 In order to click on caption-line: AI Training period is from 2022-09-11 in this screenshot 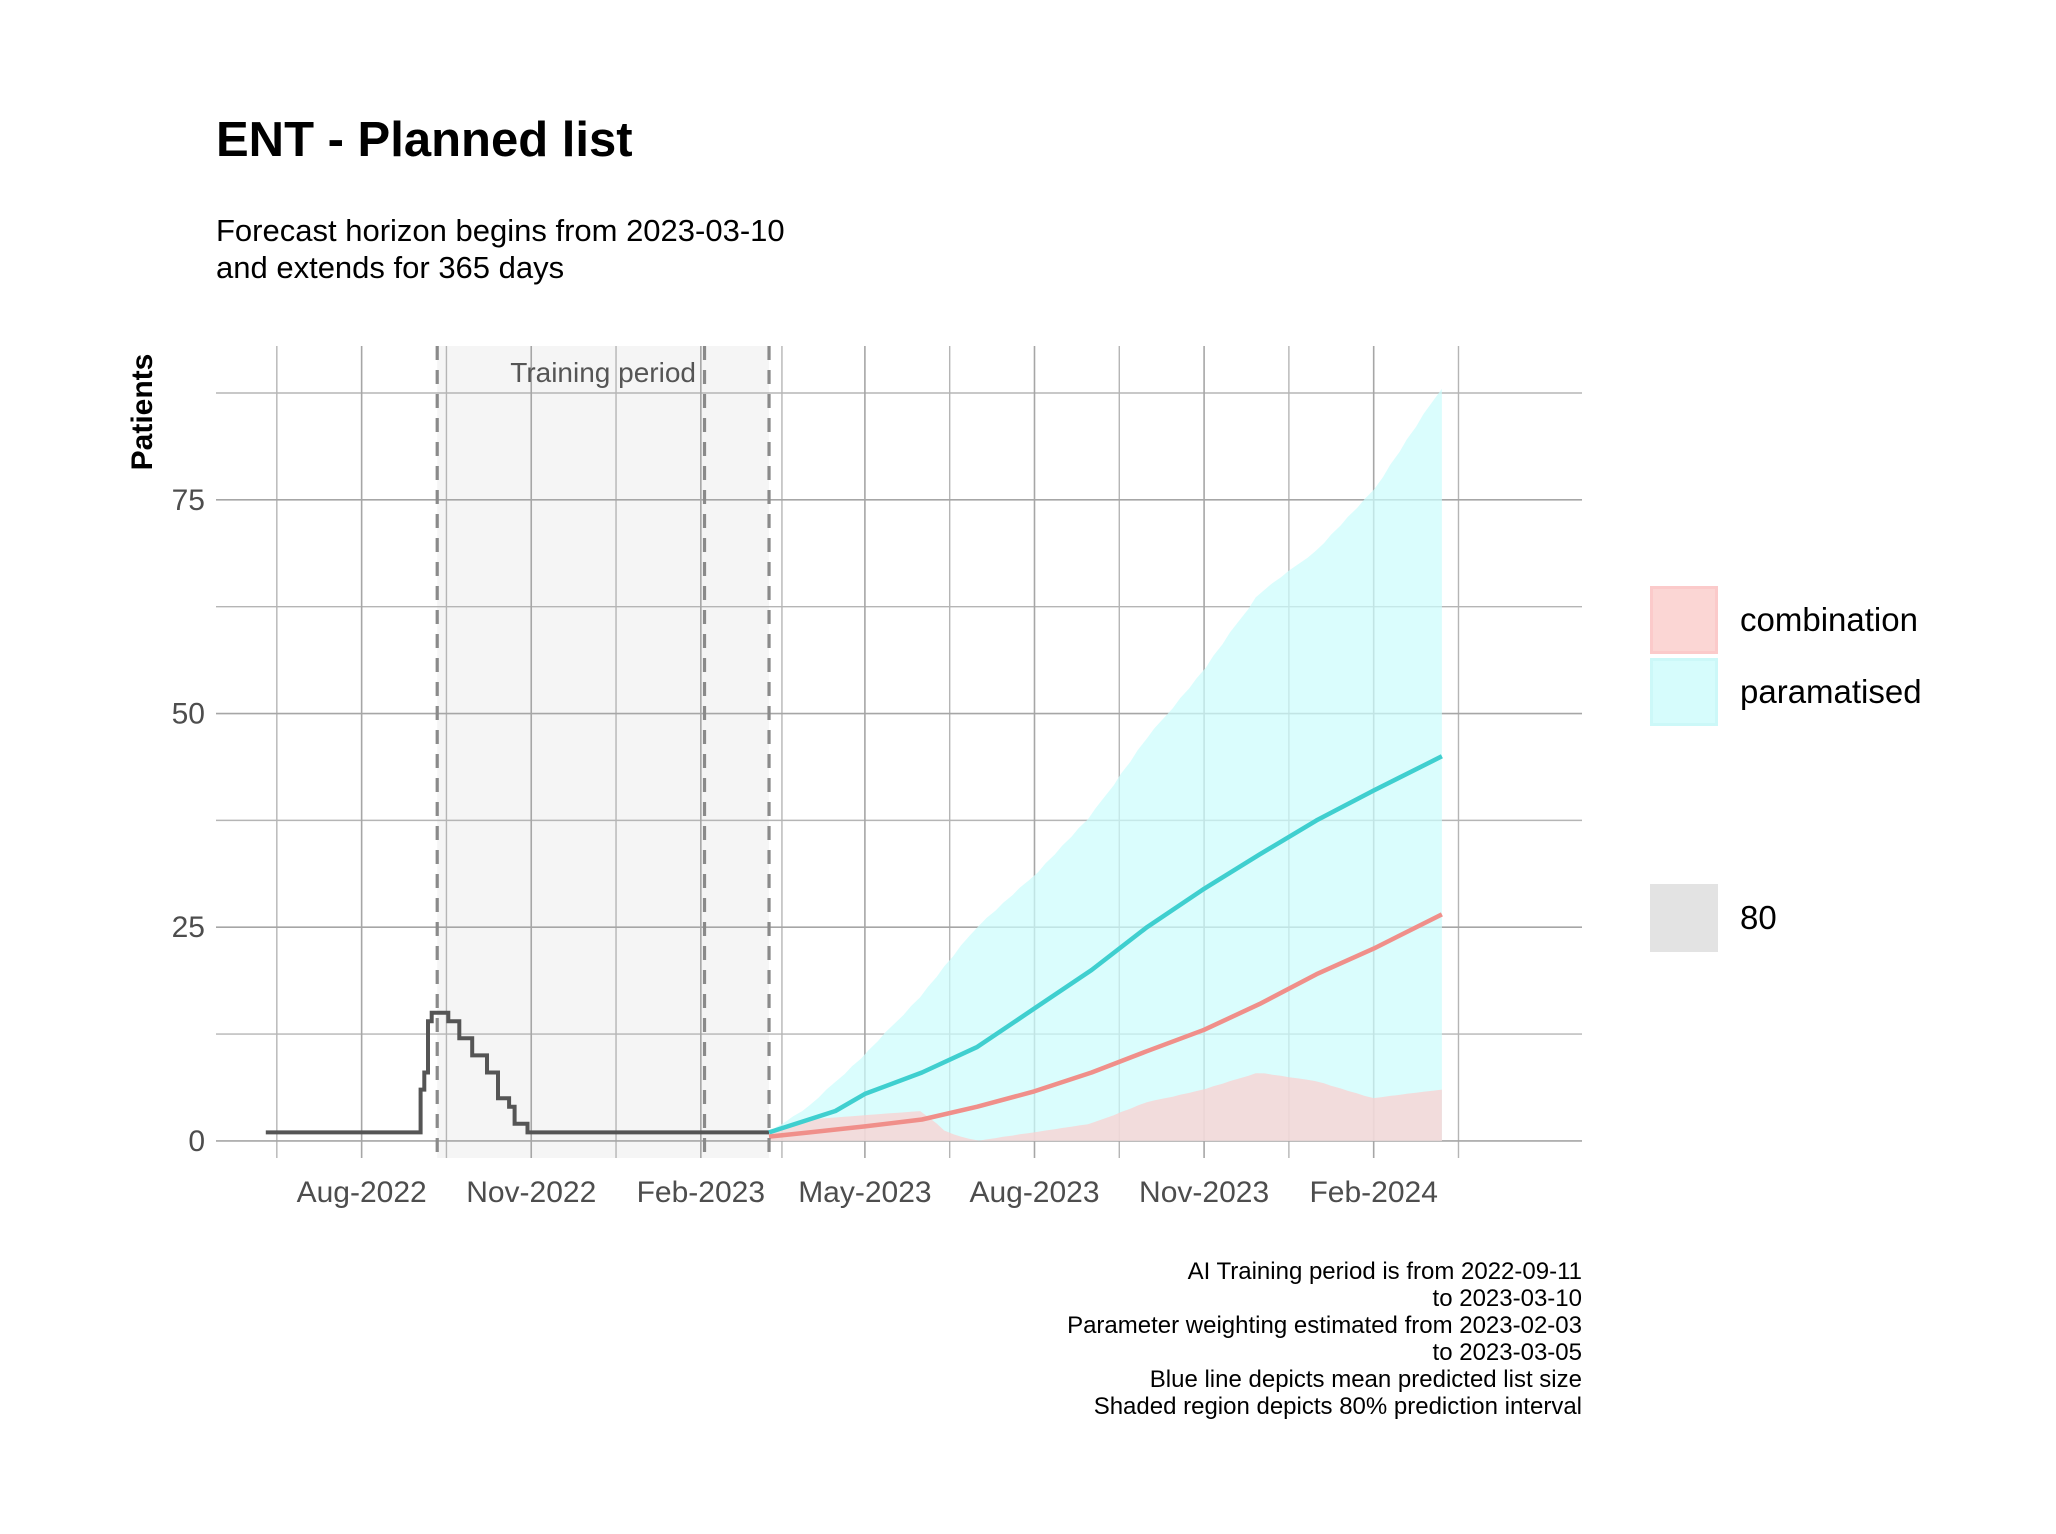, I will do `click(1384, 1271)`.